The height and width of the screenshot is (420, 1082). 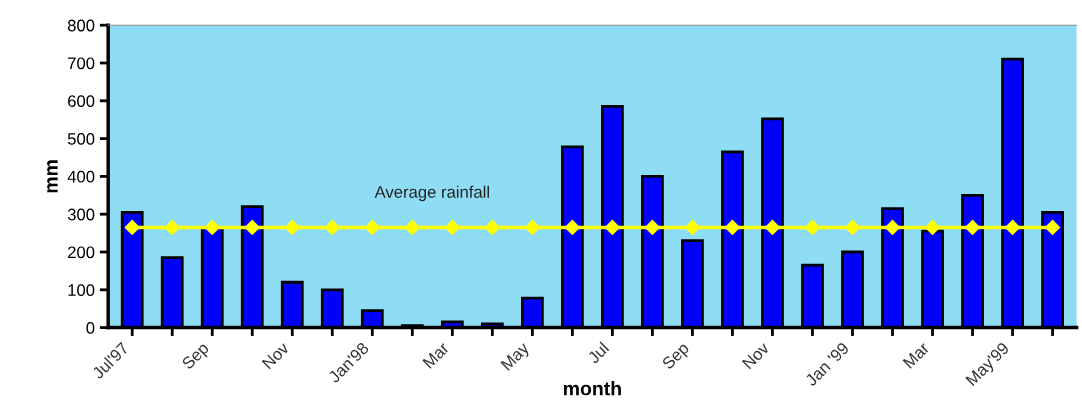 What do you see at coordinates (81, 101) in the screenshot?
I see `y-tick-label: 600` at bounding box center [81, 101].